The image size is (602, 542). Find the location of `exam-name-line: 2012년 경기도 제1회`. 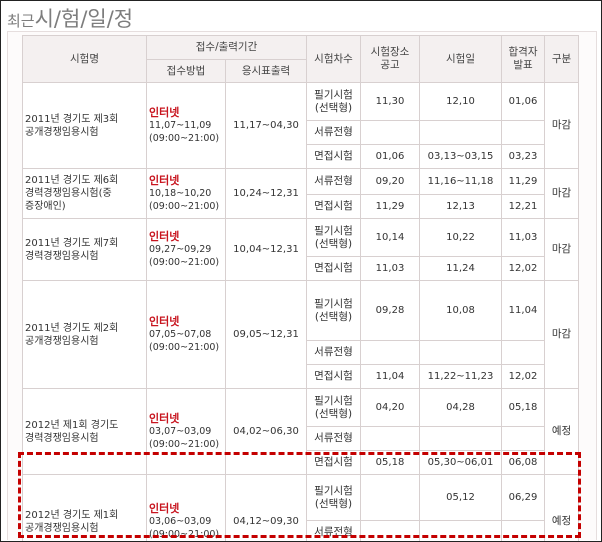

exam-name-line: 2012년 경기도 제1회 is located at coordinates (72, 515).